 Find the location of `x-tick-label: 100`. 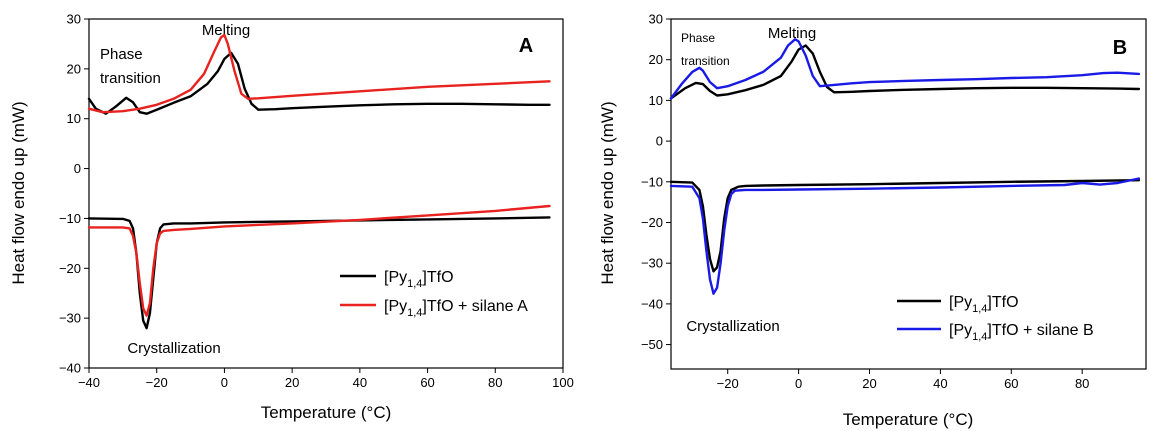

x-tick-label: 100 is located at coordinates (563, 382).